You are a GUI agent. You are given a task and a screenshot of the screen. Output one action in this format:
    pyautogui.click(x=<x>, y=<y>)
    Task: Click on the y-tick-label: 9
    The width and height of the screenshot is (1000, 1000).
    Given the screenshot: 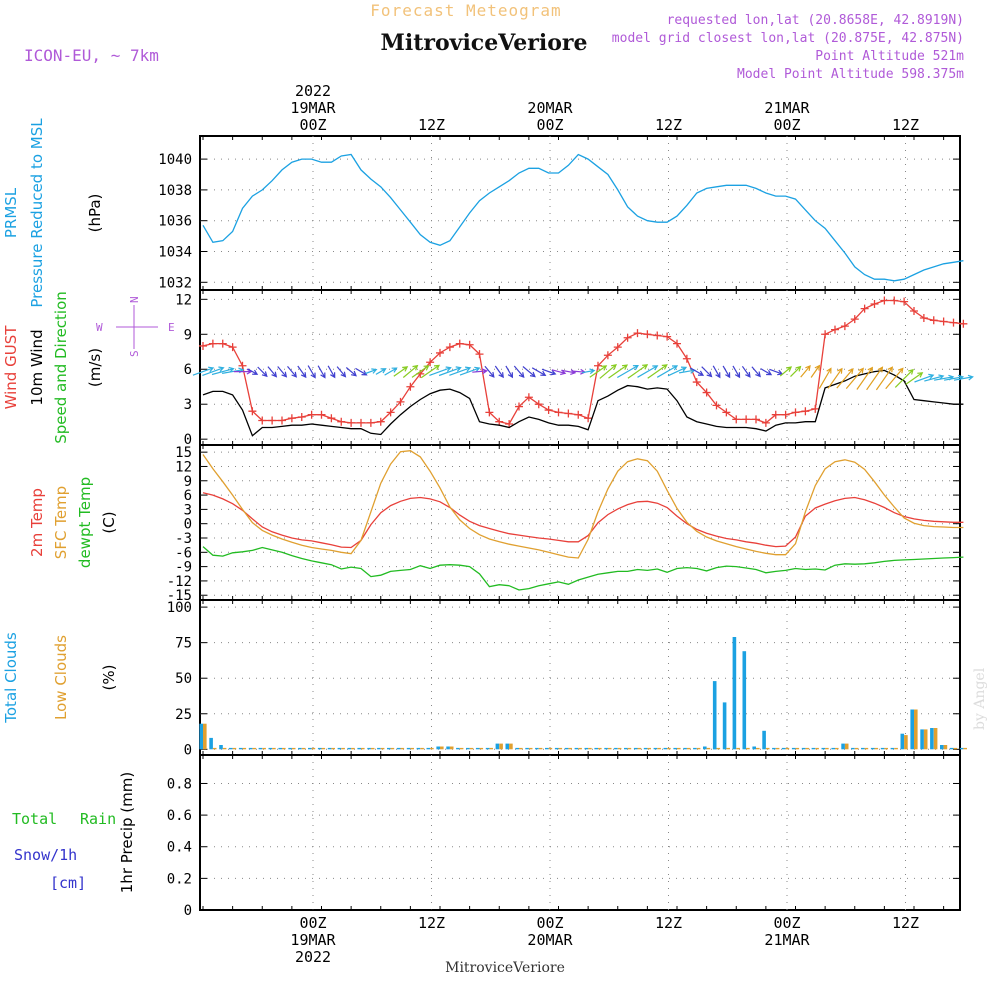 What is the action you would take?
    pyautogui.click(x=188, y=482)
    